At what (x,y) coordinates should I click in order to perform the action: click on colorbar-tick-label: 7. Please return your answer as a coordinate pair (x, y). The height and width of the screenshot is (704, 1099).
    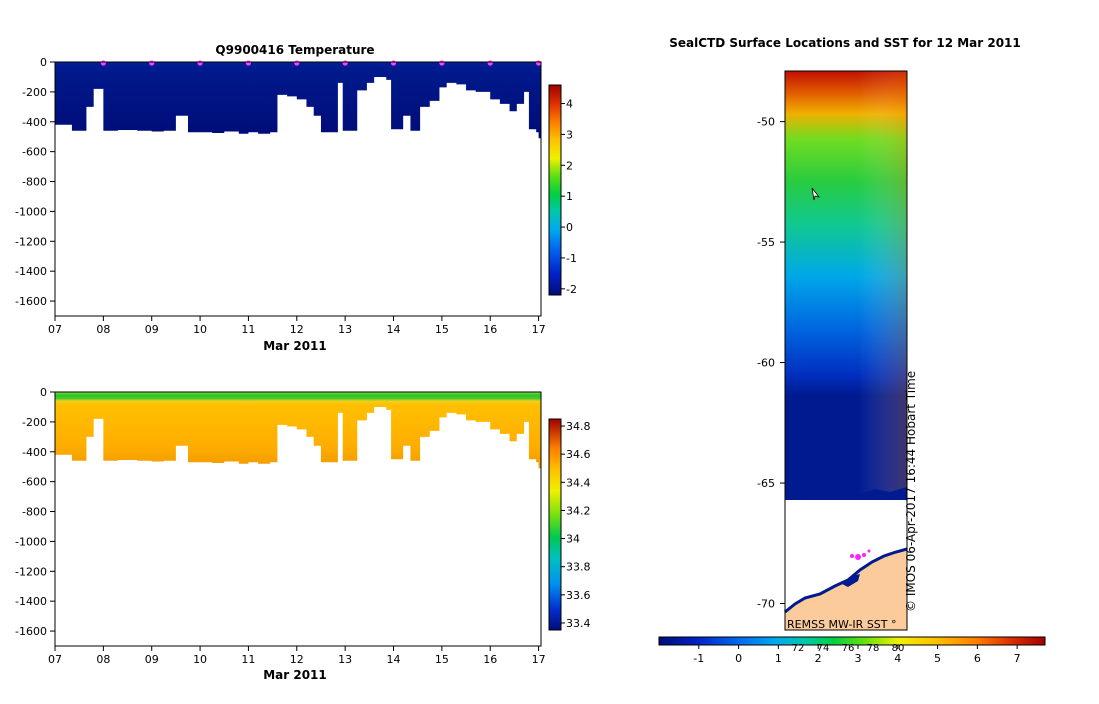
    Looking at the image, I should click on (1017, 658).